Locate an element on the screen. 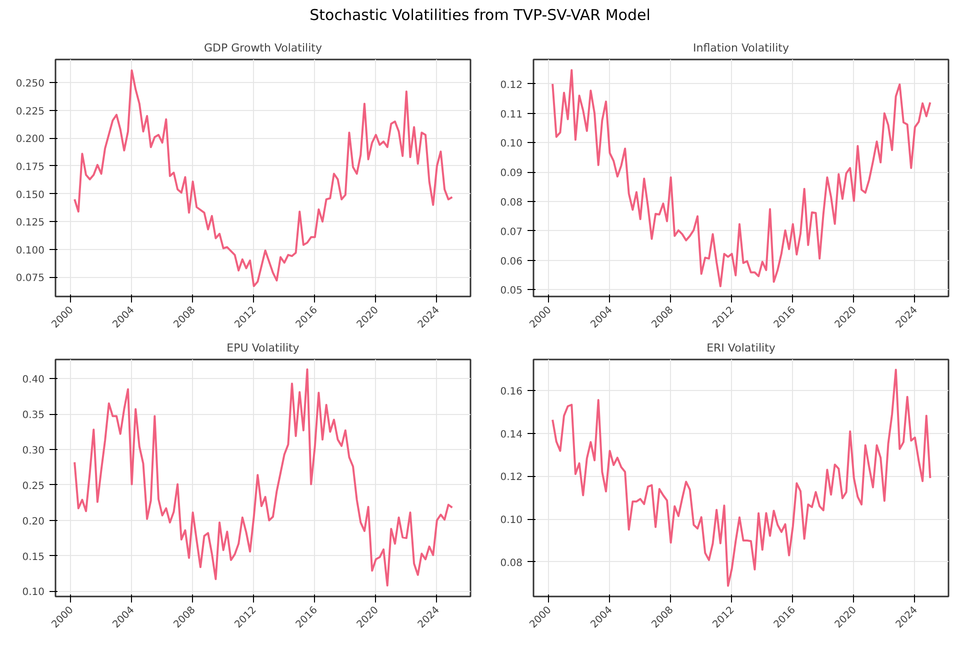 This screenshot has width=964, height=645. y-tick-label: 0.05 is located at coordinates (511, 291).